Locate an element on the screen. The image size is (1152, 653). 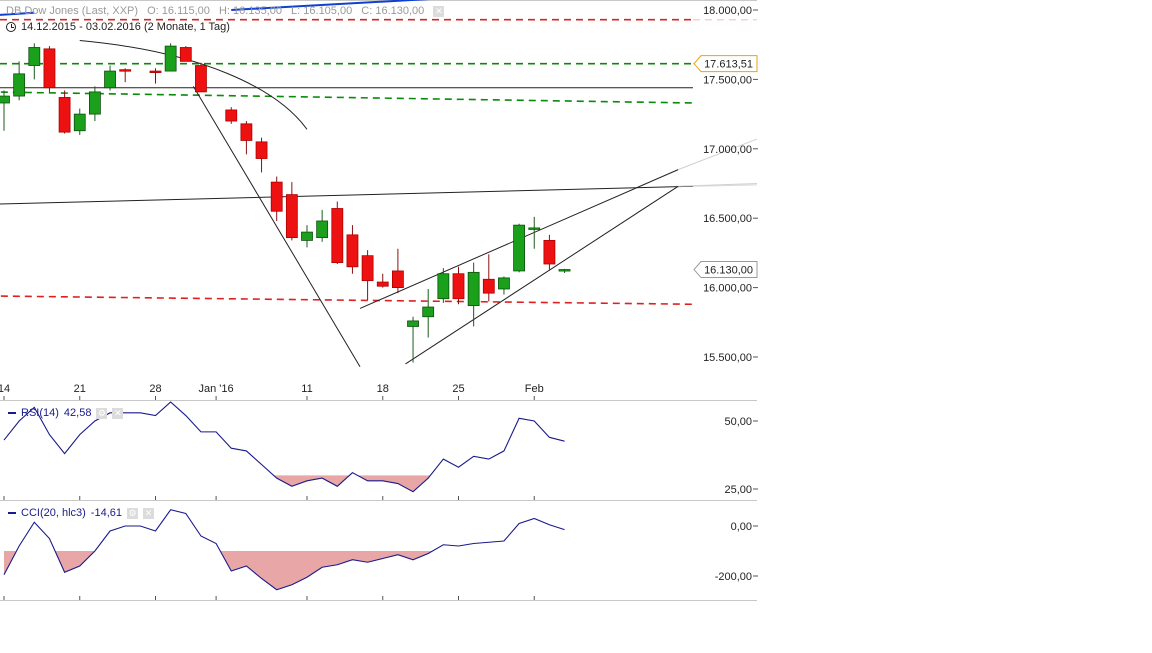
x-tick-label: Jan '16 is located at coordinates (216, 389).